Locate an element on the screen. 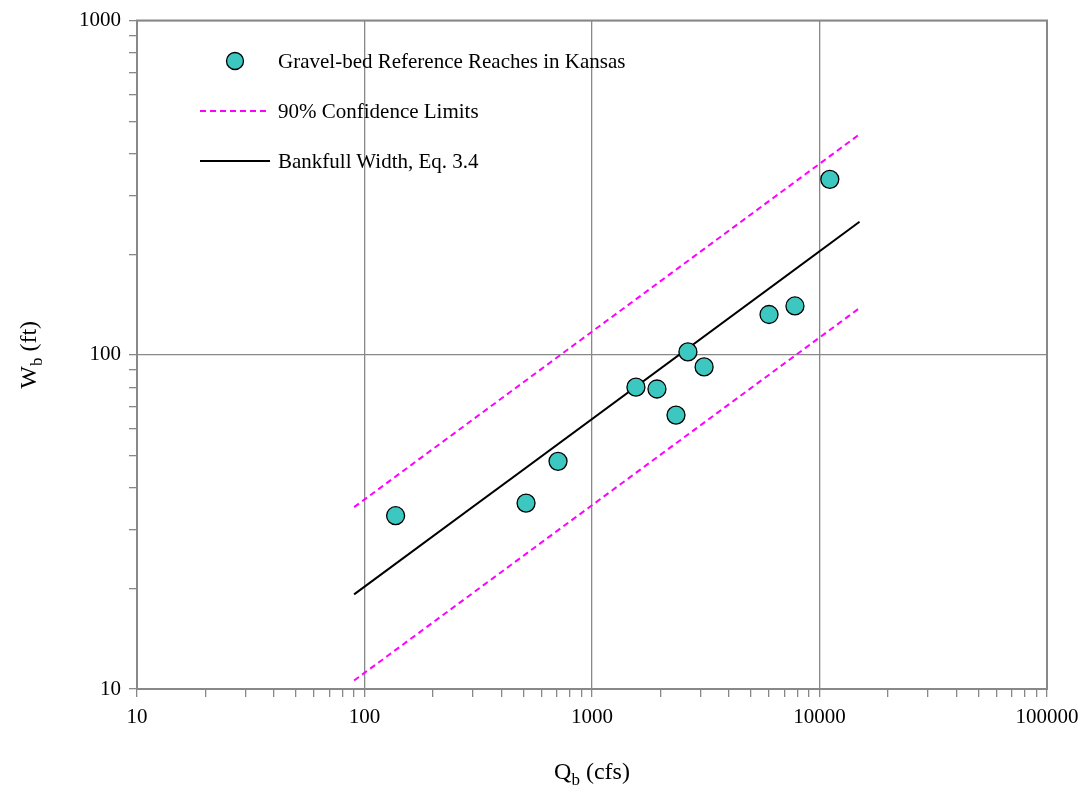  legend-label: Bankfull Width, Eq. 3.4 is located at coordinates (378, 161).